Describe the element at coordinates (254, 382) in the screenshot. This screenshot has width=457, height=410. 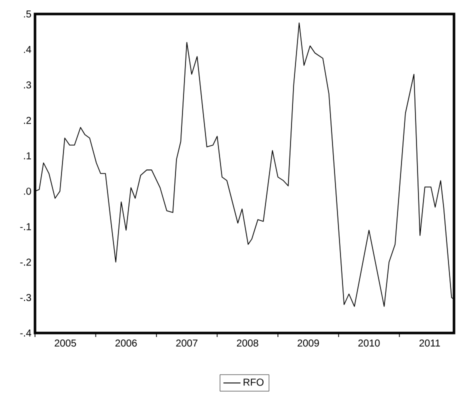
I see `legend-label: RFO` at that location.